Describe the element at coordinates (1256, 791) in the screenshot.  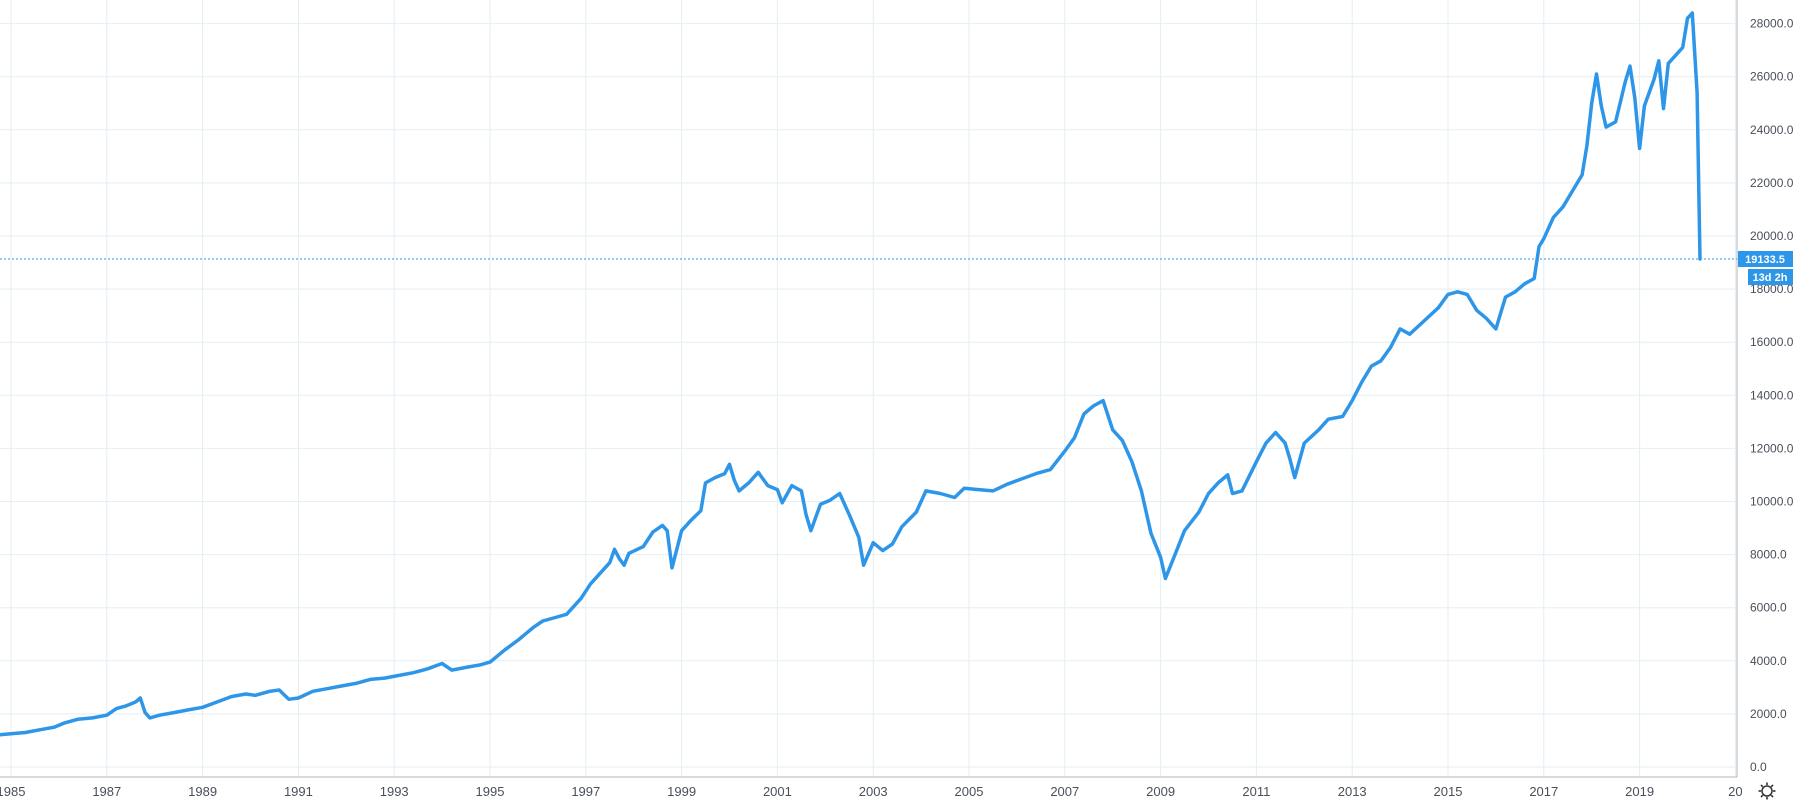
I see `x-tick-label: 2011` at that location.